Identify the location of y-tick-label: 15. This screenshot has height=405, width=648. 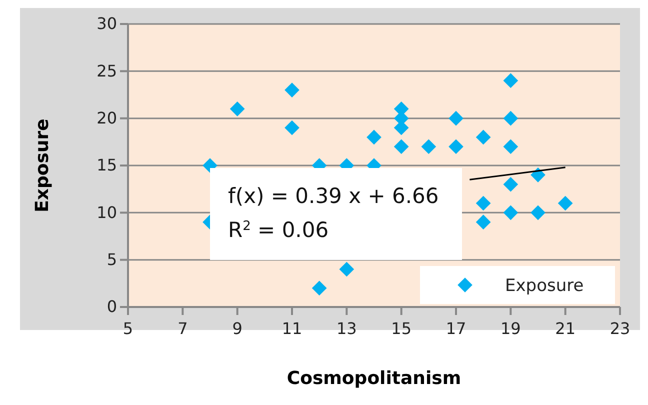
(106, 165).